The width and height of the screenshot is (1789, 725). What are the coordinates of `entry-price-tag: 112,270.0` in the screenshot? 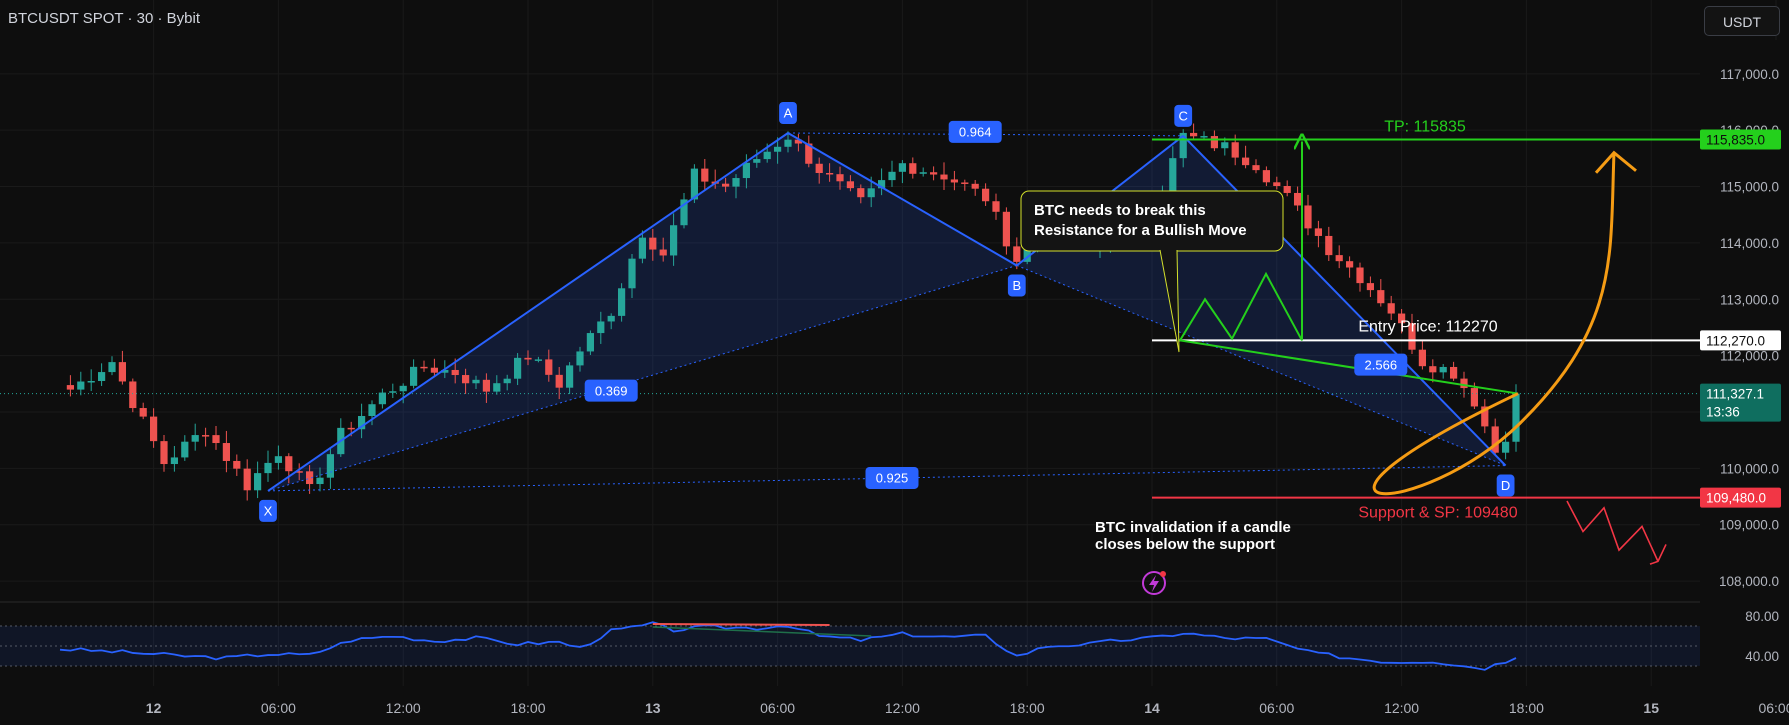 It's located at (1740, 340).